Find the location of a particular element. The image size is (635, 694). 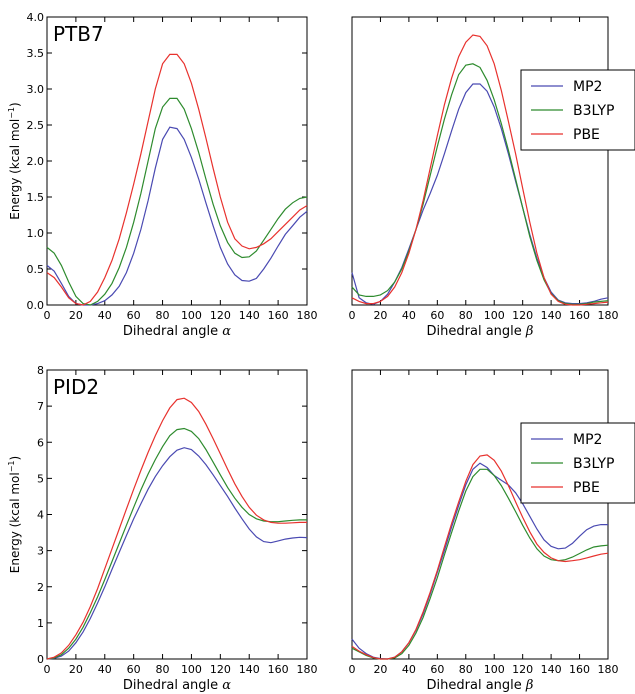

y-tick-label: 3.5 is located at coordinates (36, 53).